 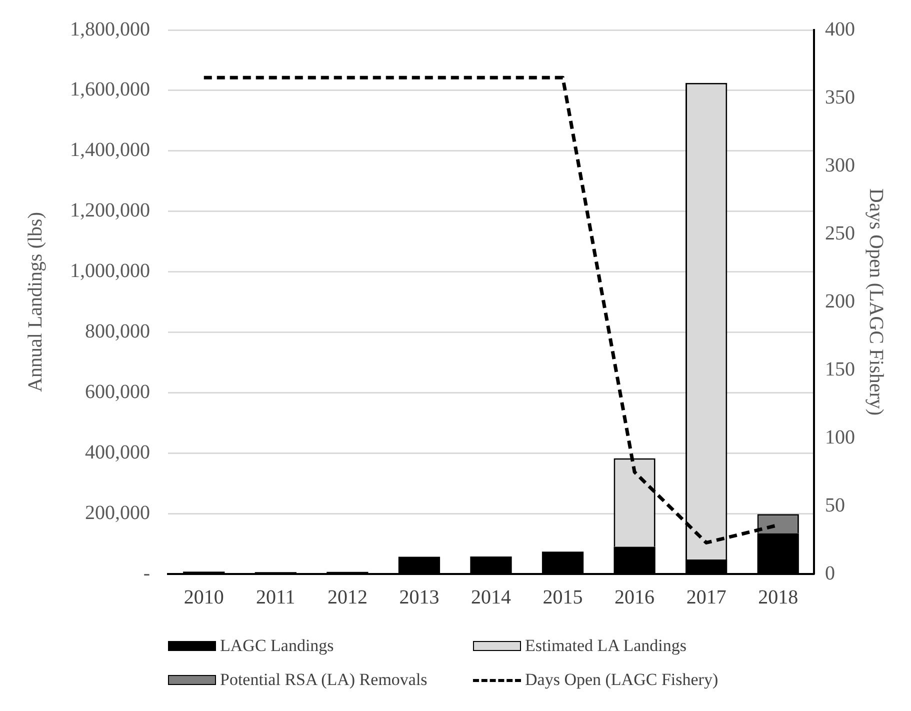 I want to click on y-tick-label: 1,600,000, so click(x=110, y=89).